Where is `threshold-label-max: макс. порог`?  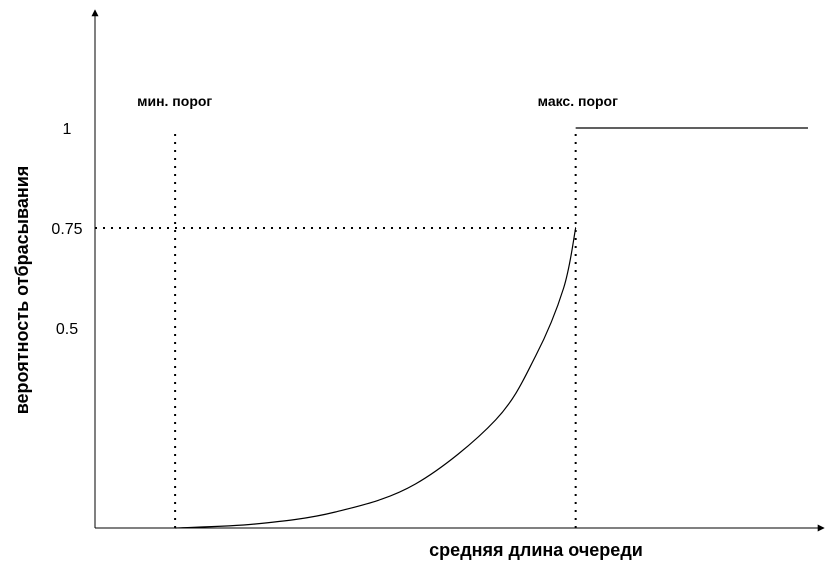 threshold-label-max: макс. порог is located at coordinates (578, 101).